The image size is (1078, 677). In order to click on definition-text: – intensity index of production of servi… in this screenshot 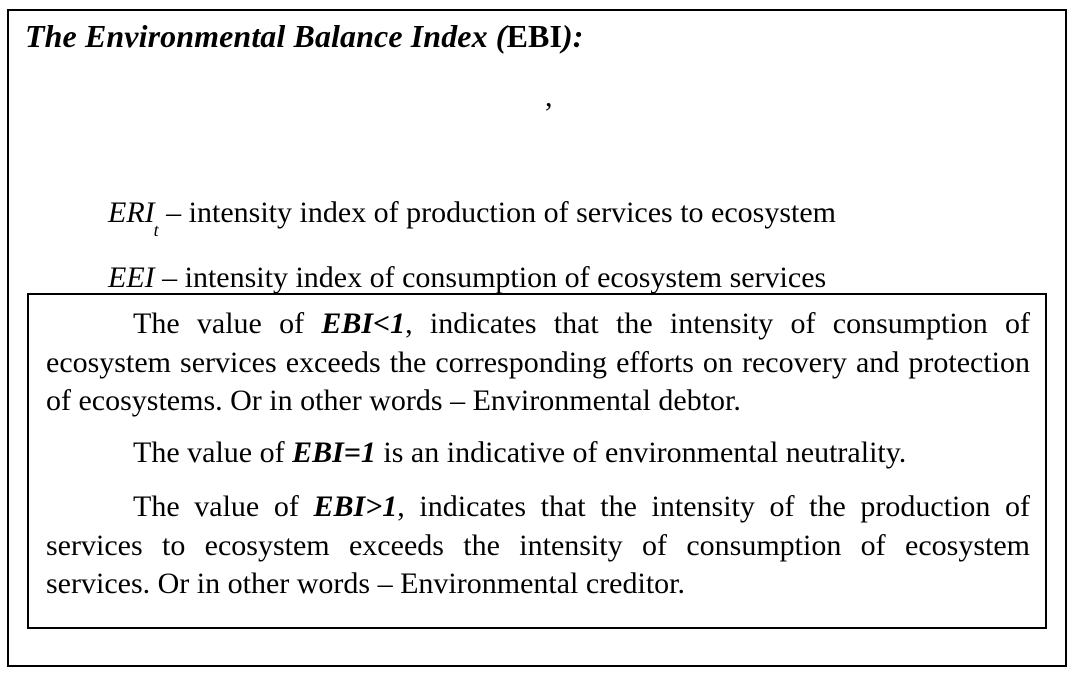, I will do `click(497, 212)`.